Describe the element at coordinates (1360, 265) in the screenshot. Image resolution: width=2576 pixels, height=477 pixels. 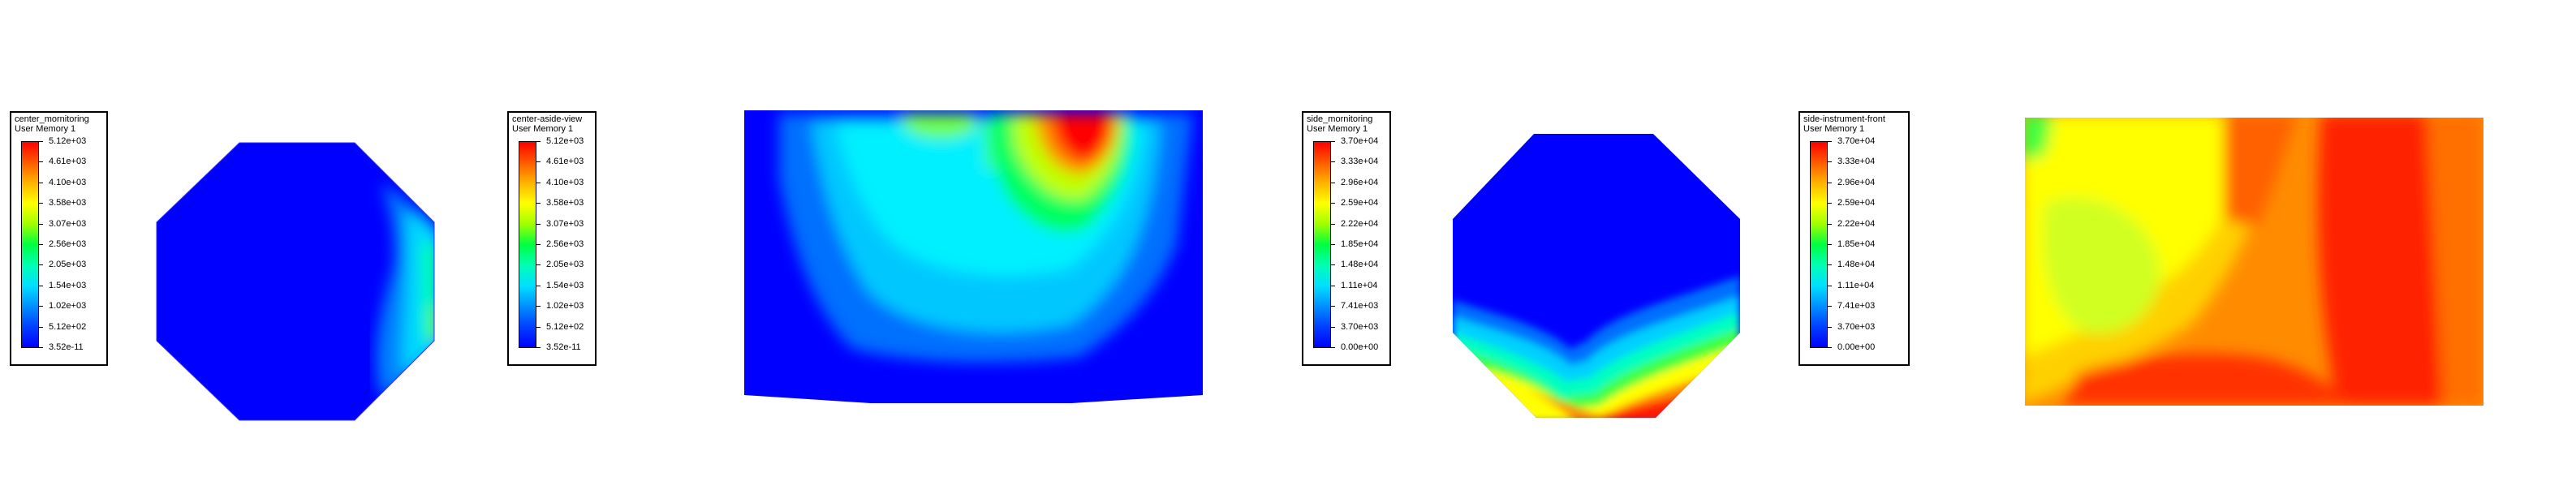
I see `legend-3-tick-label: 1.48e+04` at that location.